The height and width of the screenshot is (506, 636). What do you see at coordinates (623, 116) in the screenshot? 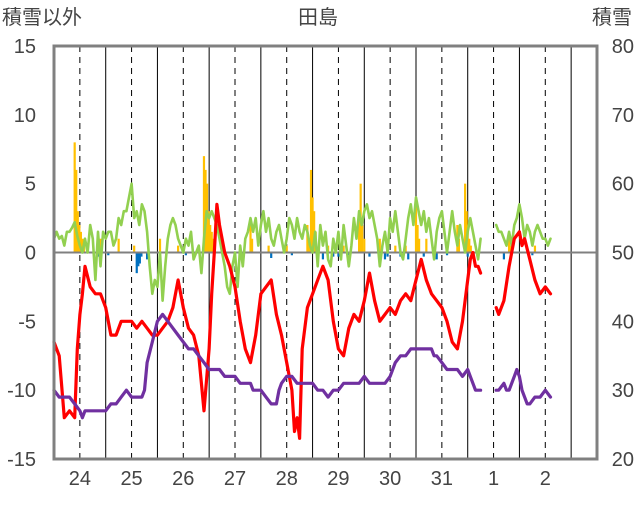
I see `right-tick-label: 70` at bounding box center [623, 116].